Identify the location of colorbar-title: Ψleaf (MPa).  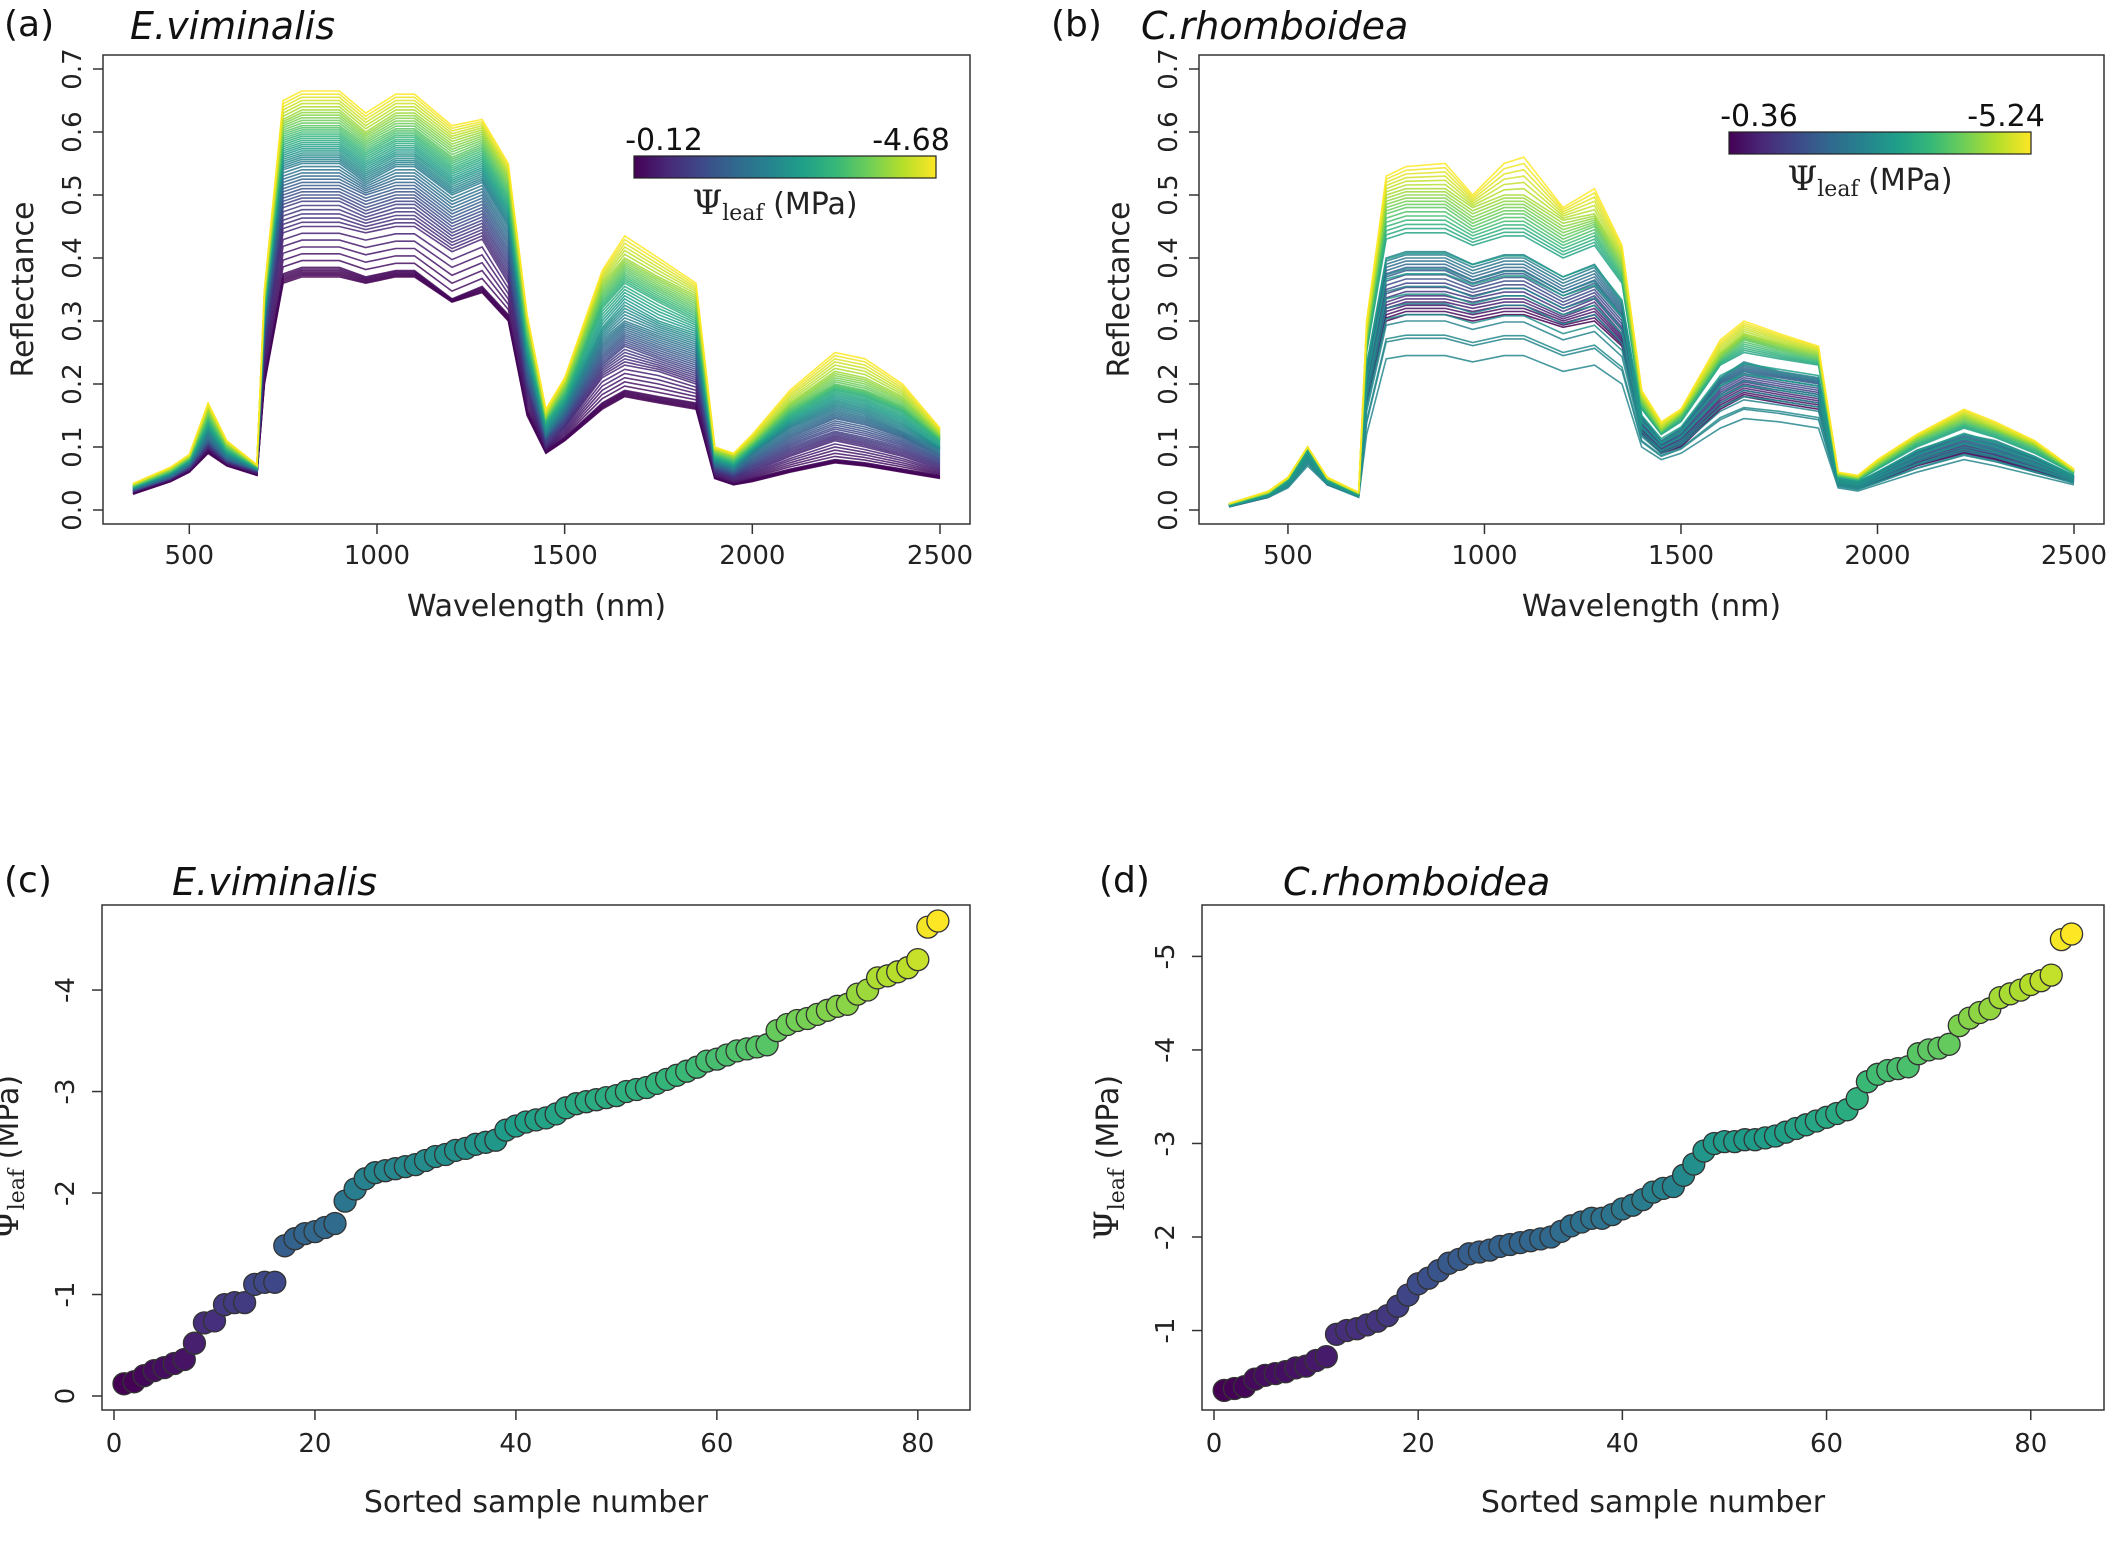
(1869, 180).